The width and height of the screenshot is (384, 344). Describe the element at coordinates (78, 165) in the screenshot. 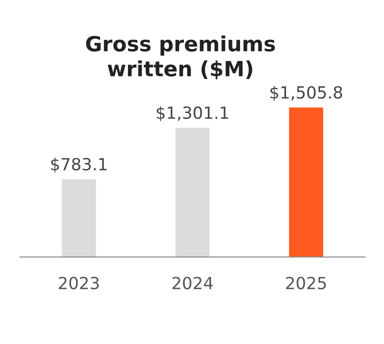

I see `data-label: $783.1` at that location.